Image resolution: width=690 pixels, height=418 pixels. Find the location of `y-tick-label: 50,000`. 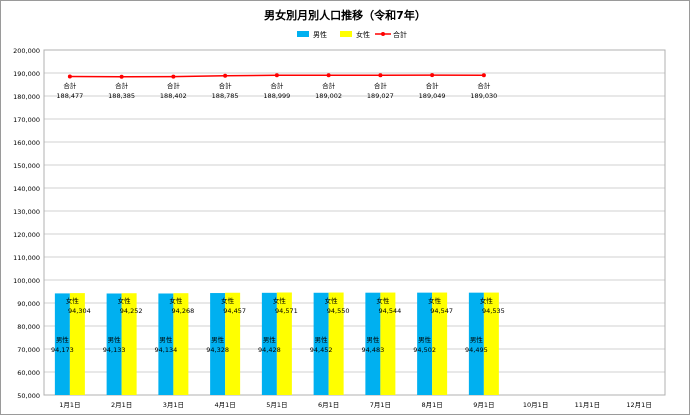

y-tick-label: 50,000 is located at coordinates (28, 396).